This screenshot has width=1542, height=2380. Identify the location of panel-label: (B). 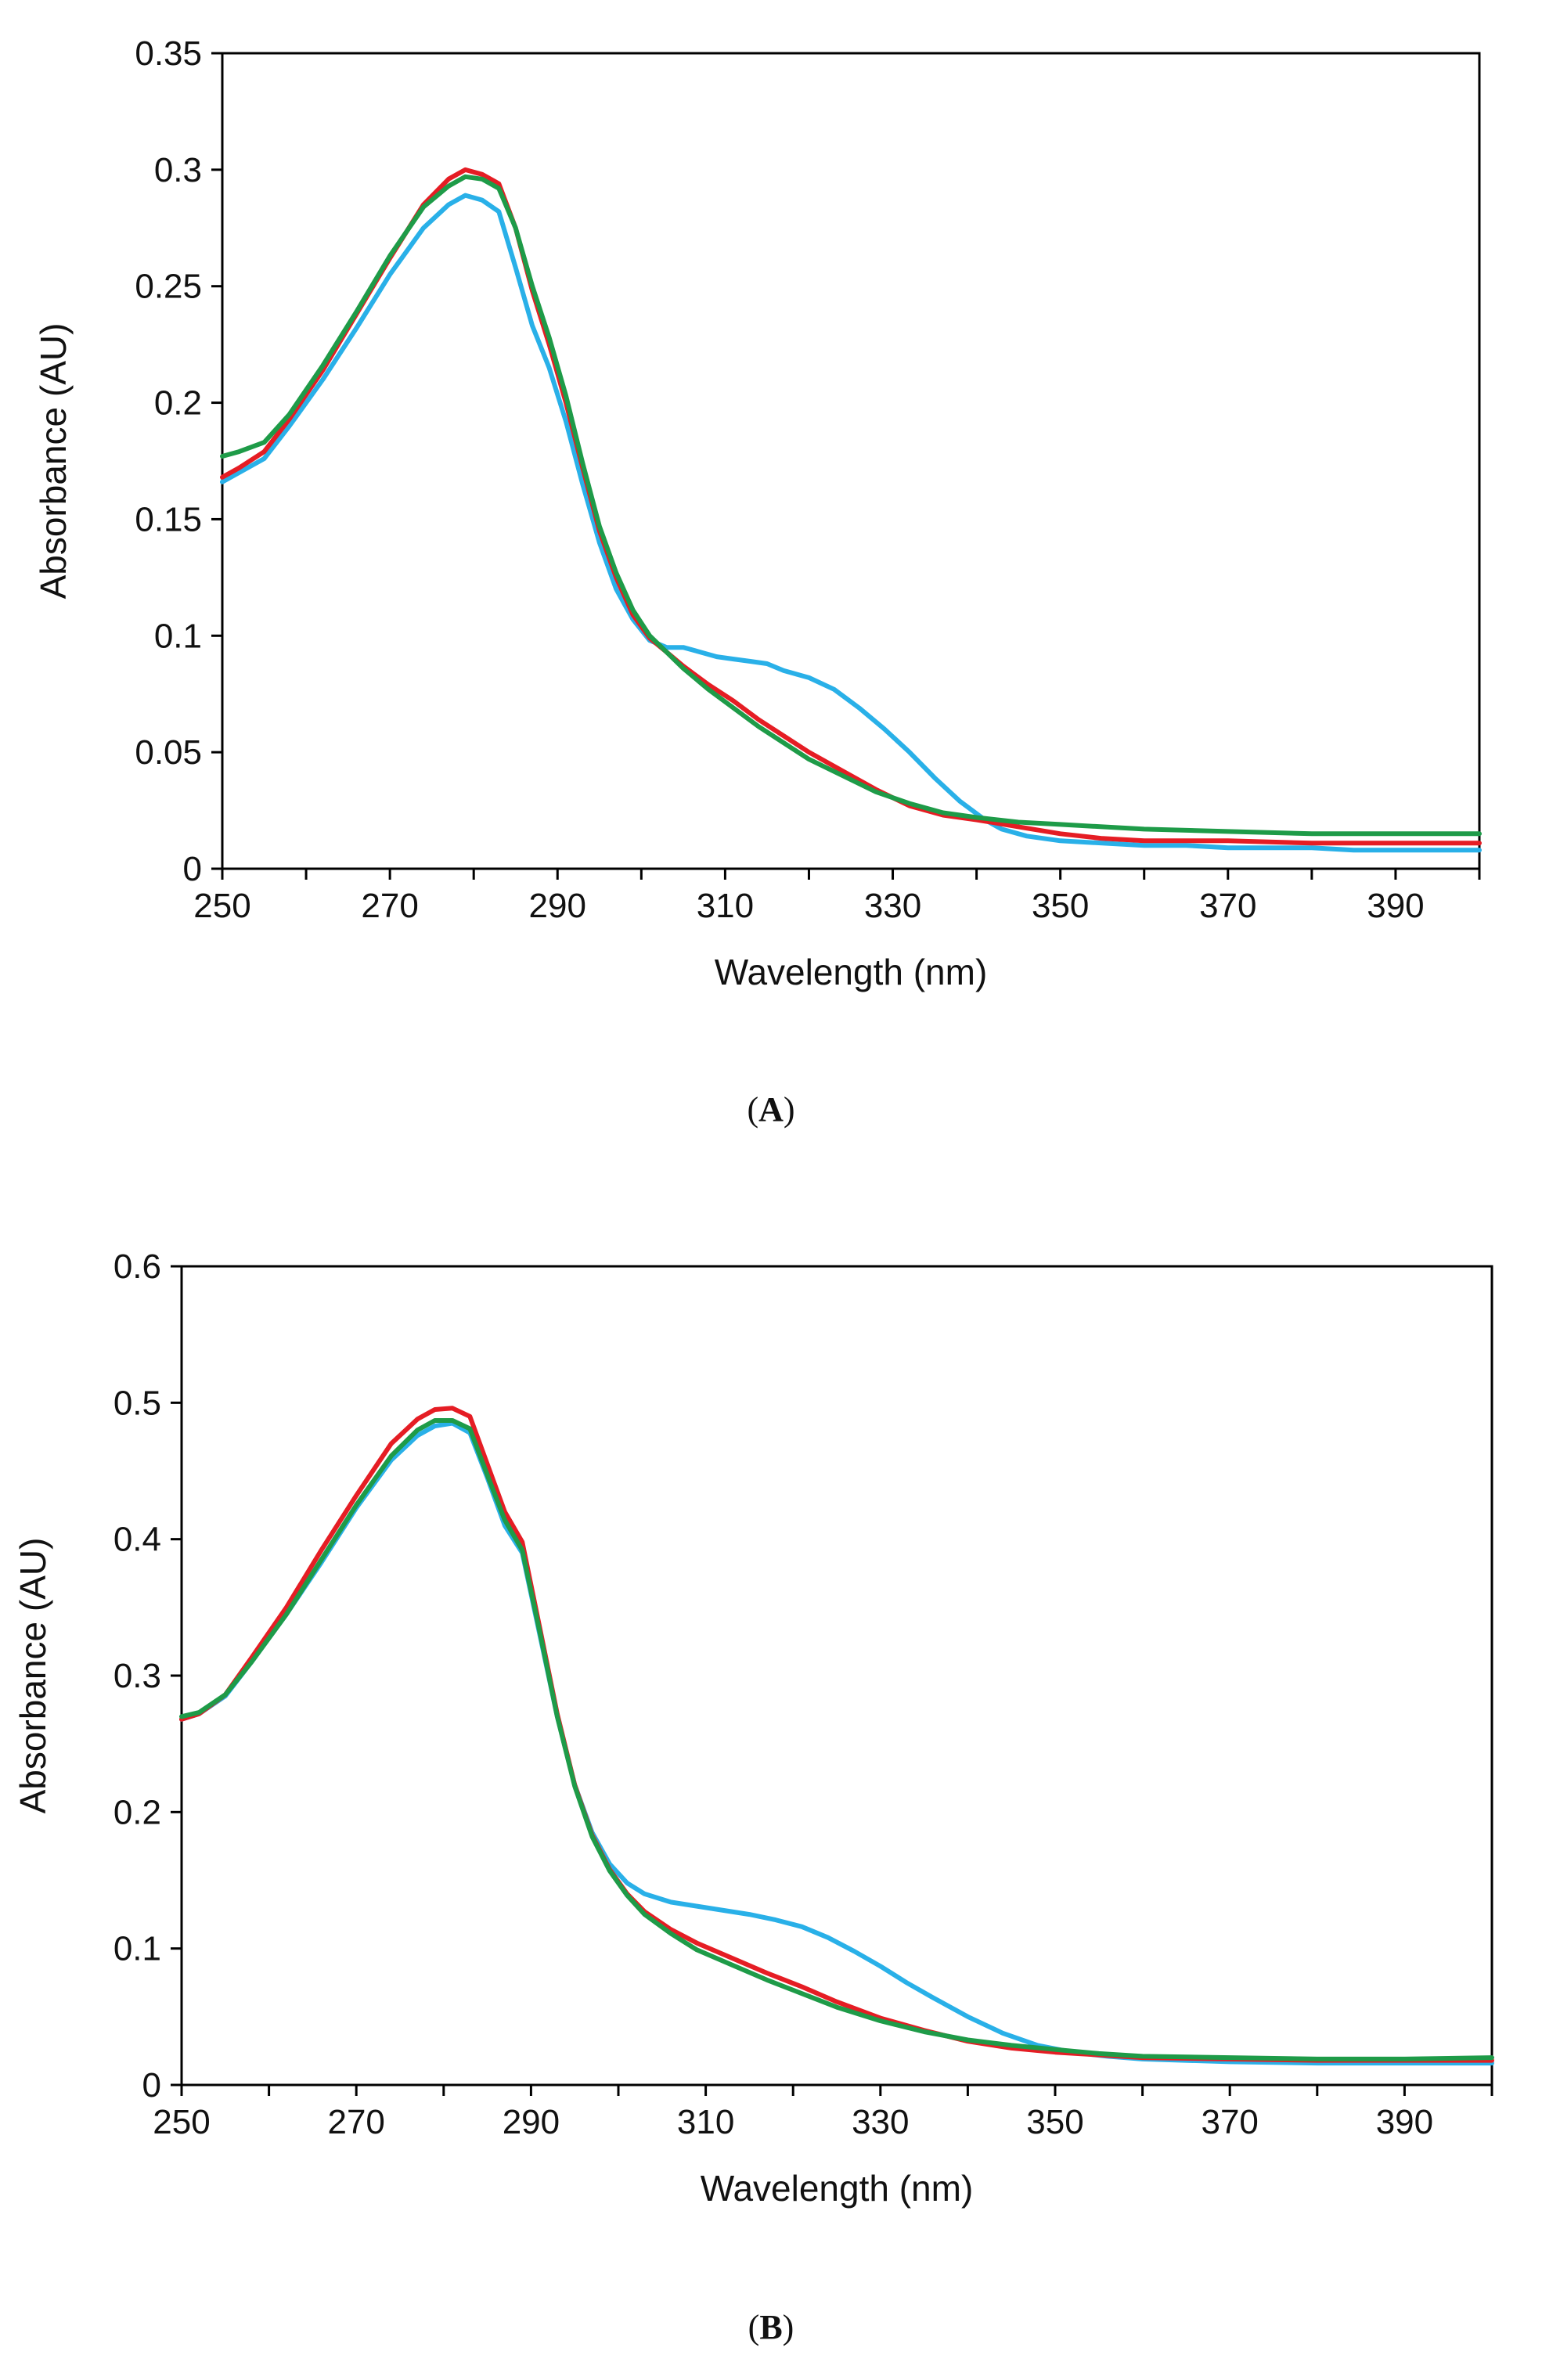
(771, 2327).